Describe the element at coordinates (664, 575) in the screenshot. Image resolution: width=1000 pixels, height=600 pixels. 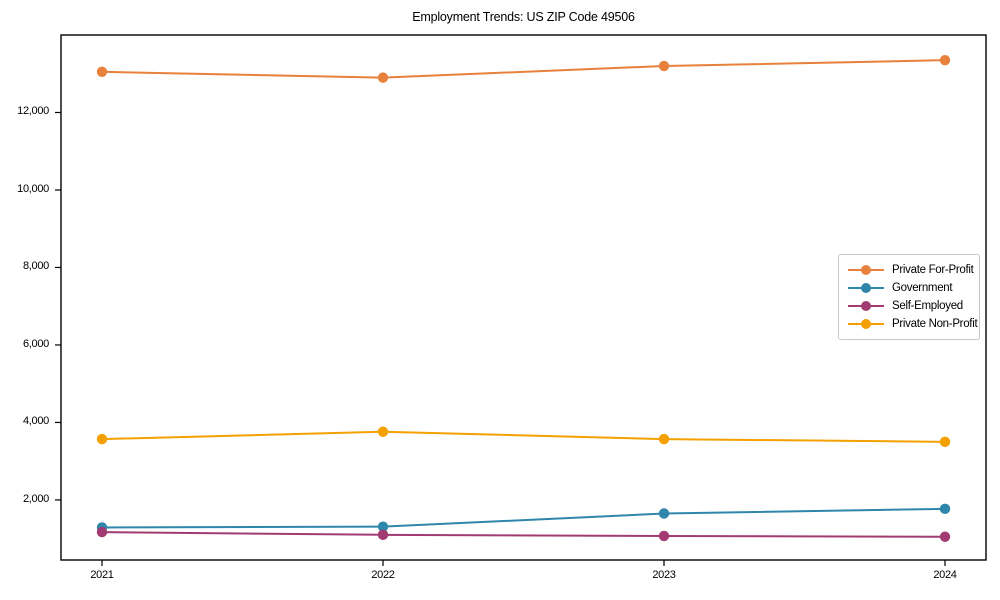
I see `x-tick-label: 2023` at that location.